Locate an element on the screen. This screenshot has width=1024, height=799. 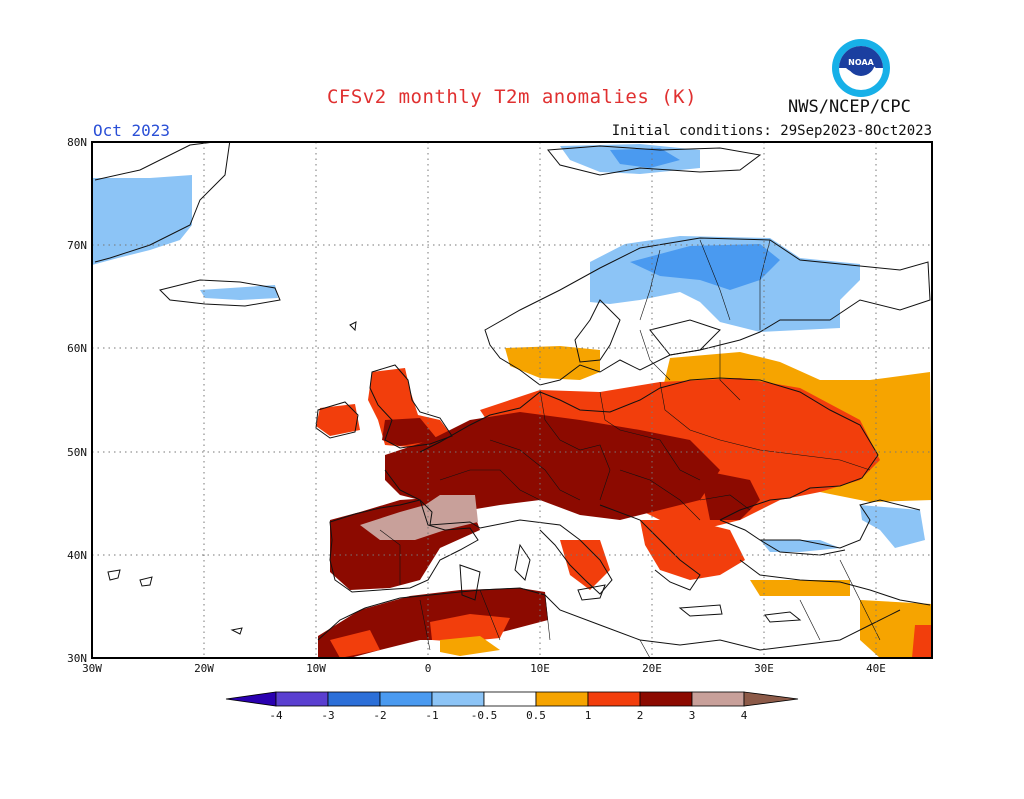
latitude-axis: 80N 70N 60N 50N 40N 30N is located at coordinates (77, 400).